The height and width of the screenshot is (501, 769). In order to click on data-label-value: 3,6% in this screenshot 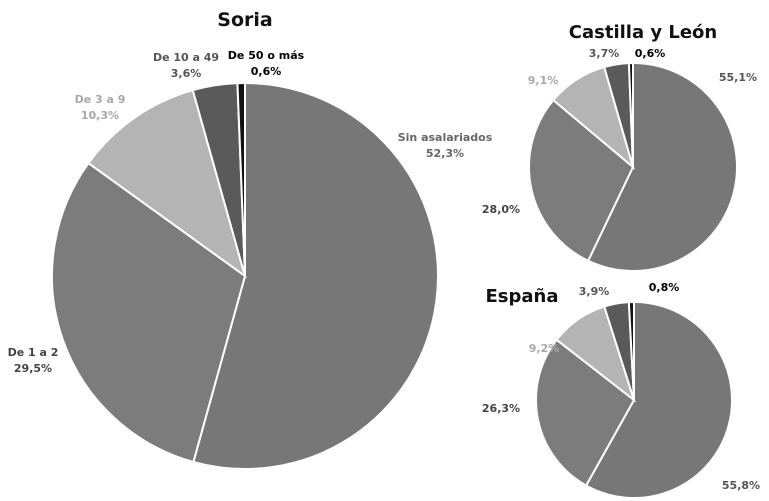, I will do `click(186, 73)`.